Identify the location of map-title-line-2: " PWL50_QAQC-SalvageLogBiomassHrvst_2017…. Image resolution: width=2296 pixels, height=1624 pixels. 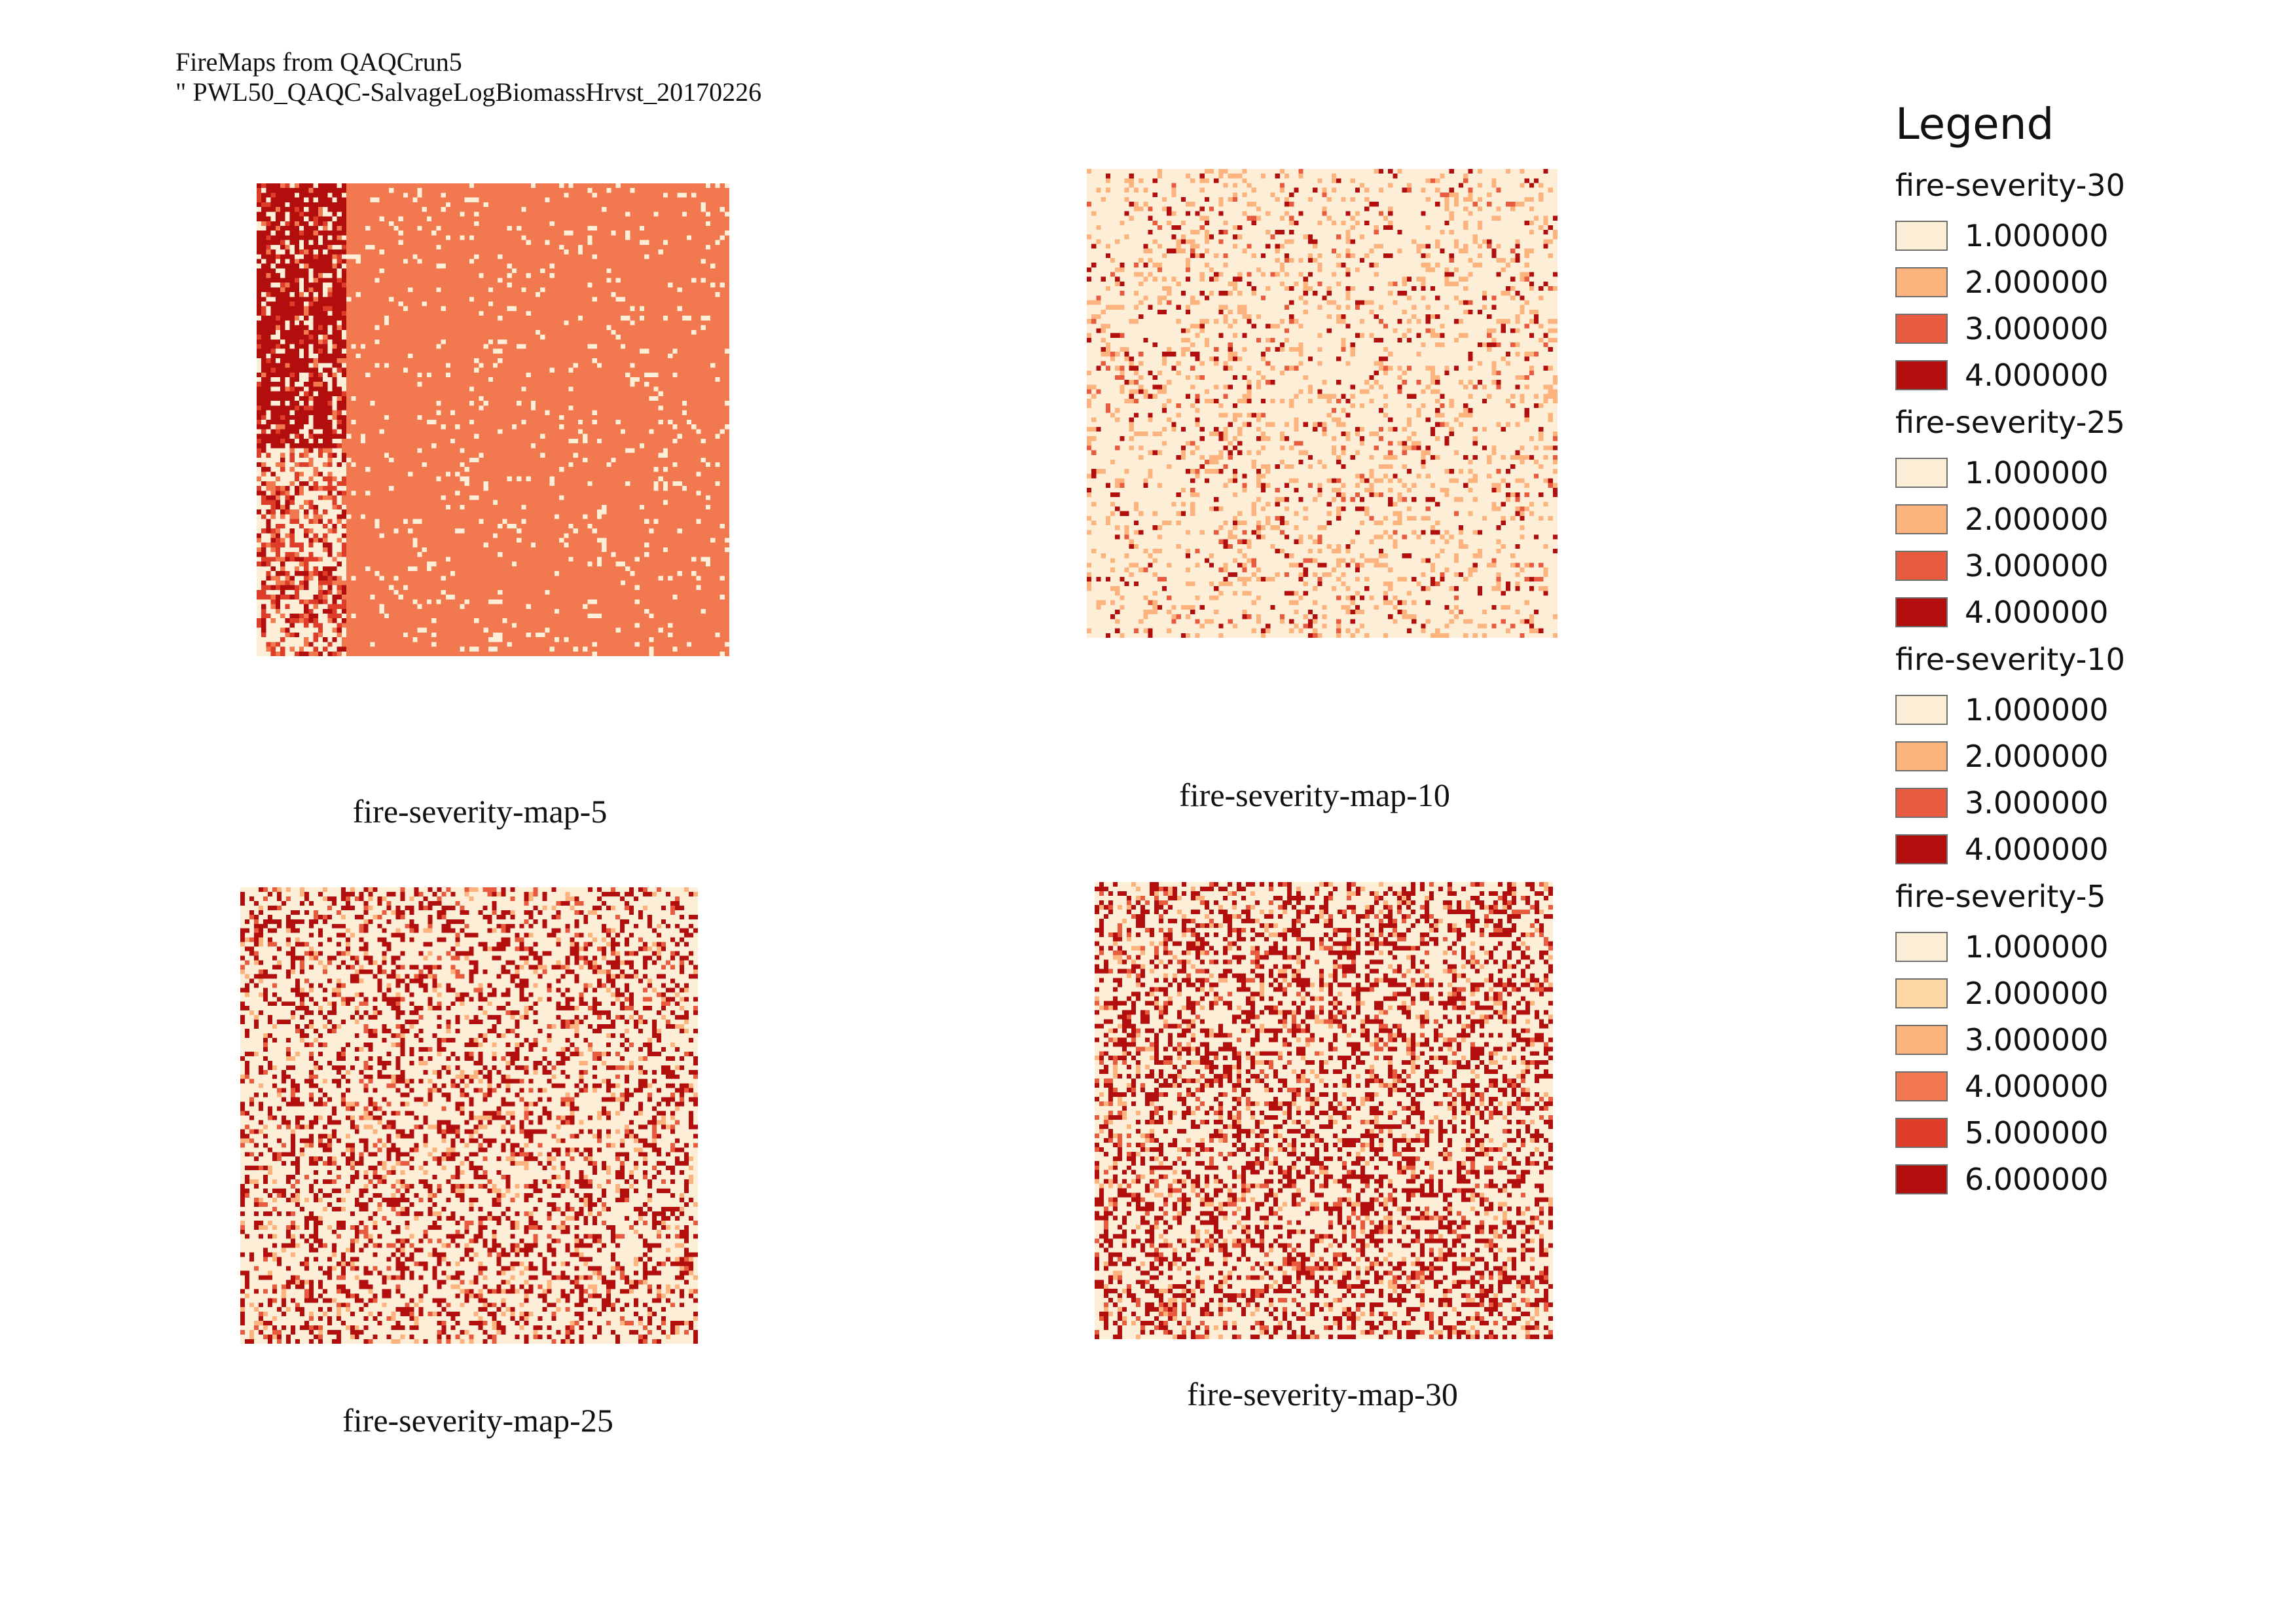
(468, 92).